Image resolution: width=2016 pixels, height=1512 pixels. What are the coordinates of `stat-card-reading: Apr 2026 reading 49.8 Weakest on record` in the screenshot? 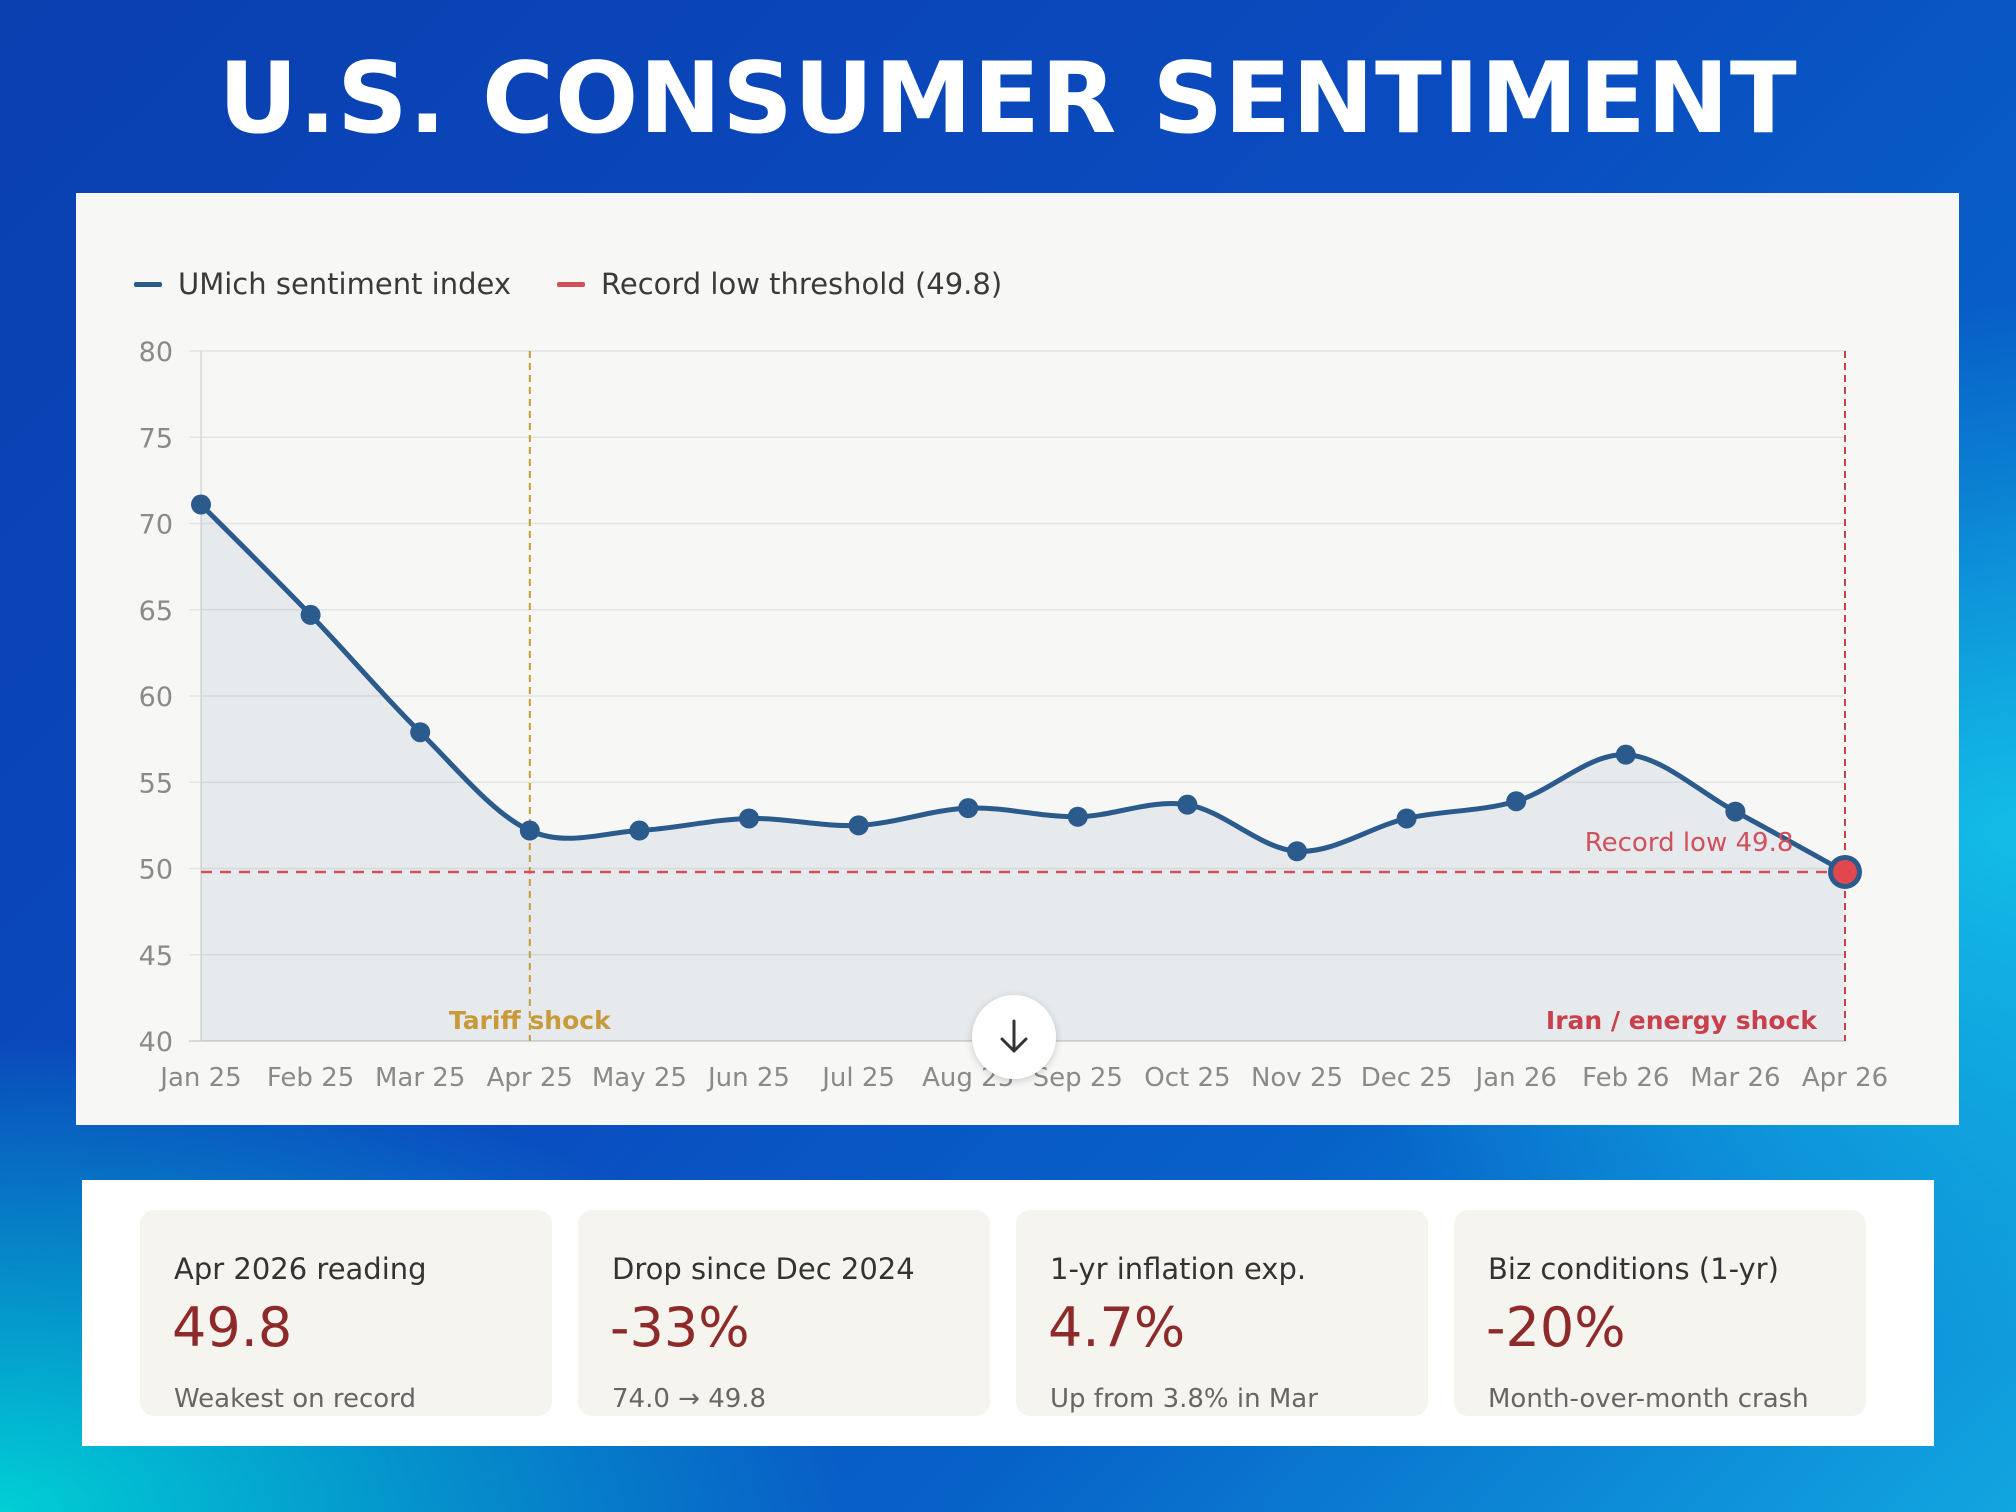 It's located at (346, 1313).